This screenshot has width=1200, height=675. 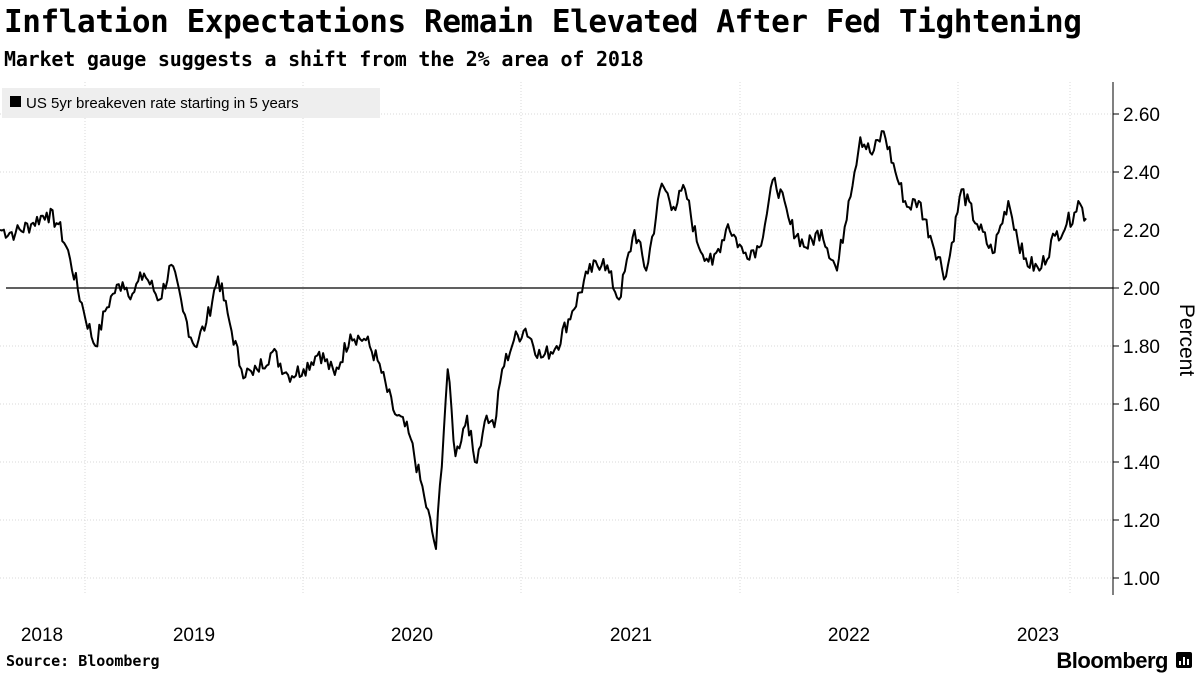 I want to click on x-tick-label: 2021, so click(x=631, y=635).